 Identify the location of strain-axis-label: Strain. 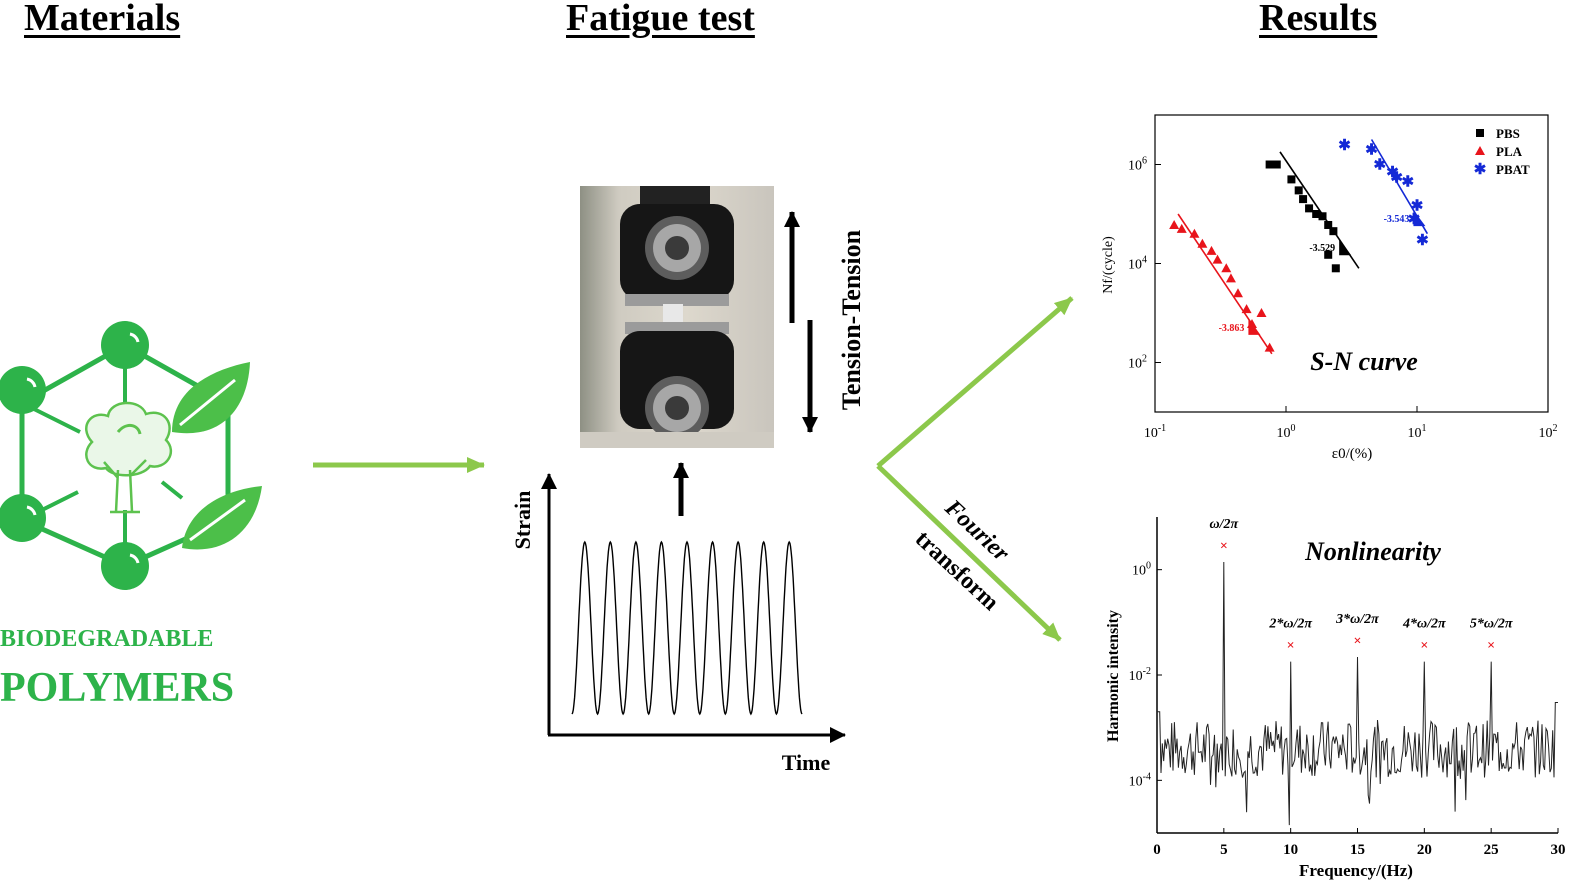
(522, 520).